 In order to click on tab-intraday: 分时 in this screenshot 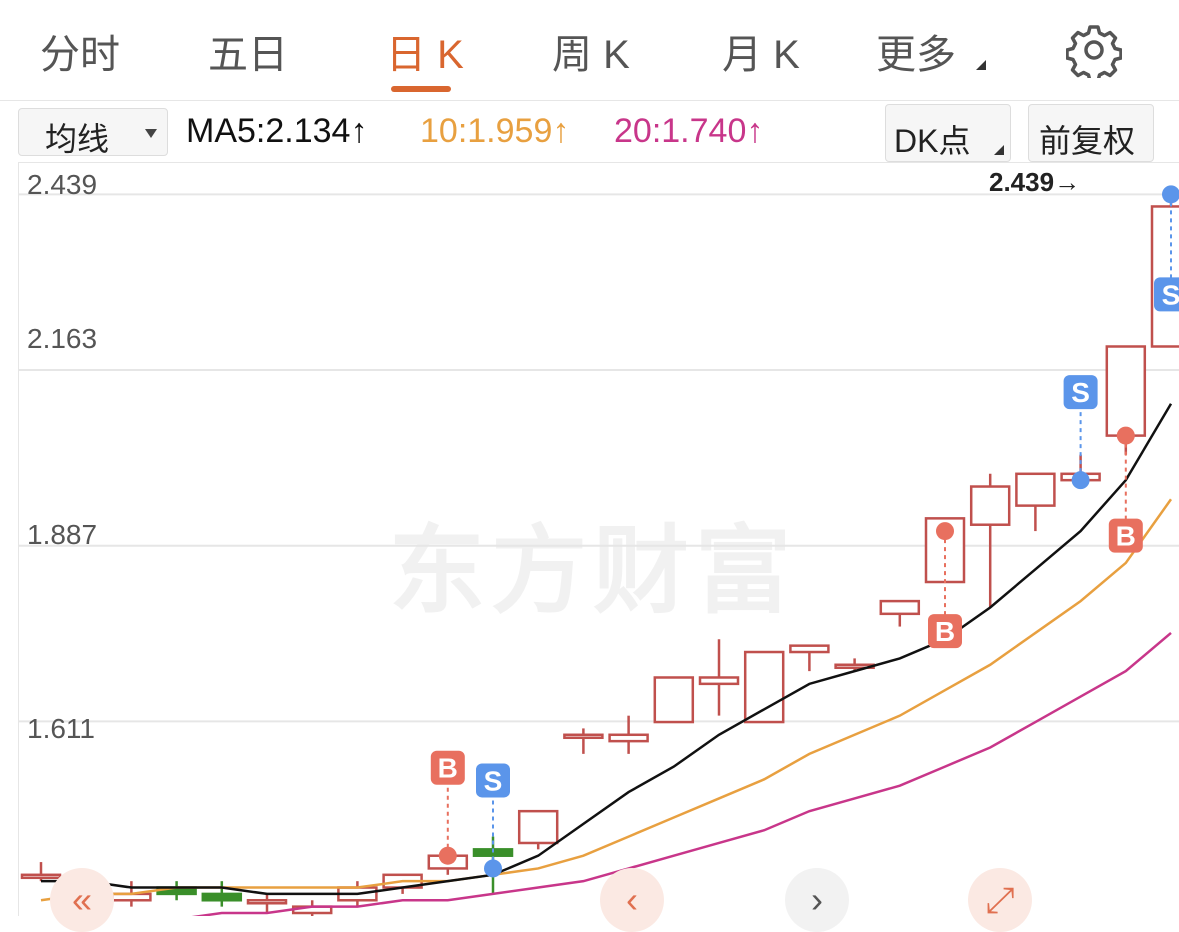, I will do `click(80, 55)`.